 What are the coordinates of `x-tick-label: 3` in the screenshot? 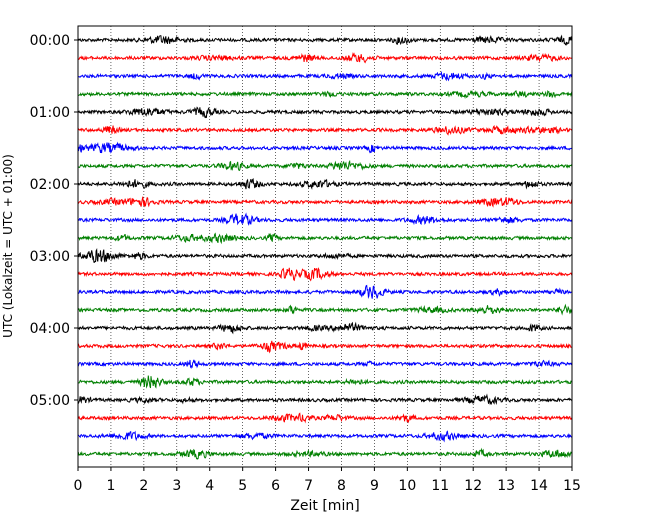 It's located at (176, 486).